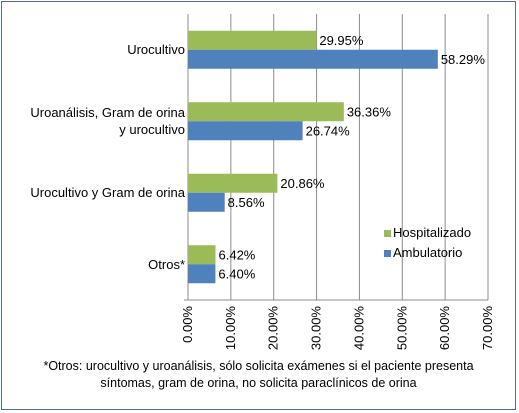 This screenshot has width=519, height=413. What do you see at coordinates (152, 130) in the screenshot?
I see `category-label-line: y urocultivo` at bounding box center [152, 130].